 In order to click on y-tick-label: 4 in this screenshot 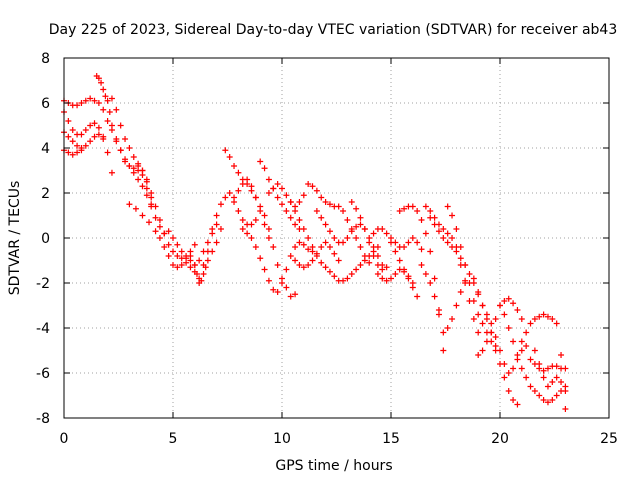, I will do `click(45, 149)`.